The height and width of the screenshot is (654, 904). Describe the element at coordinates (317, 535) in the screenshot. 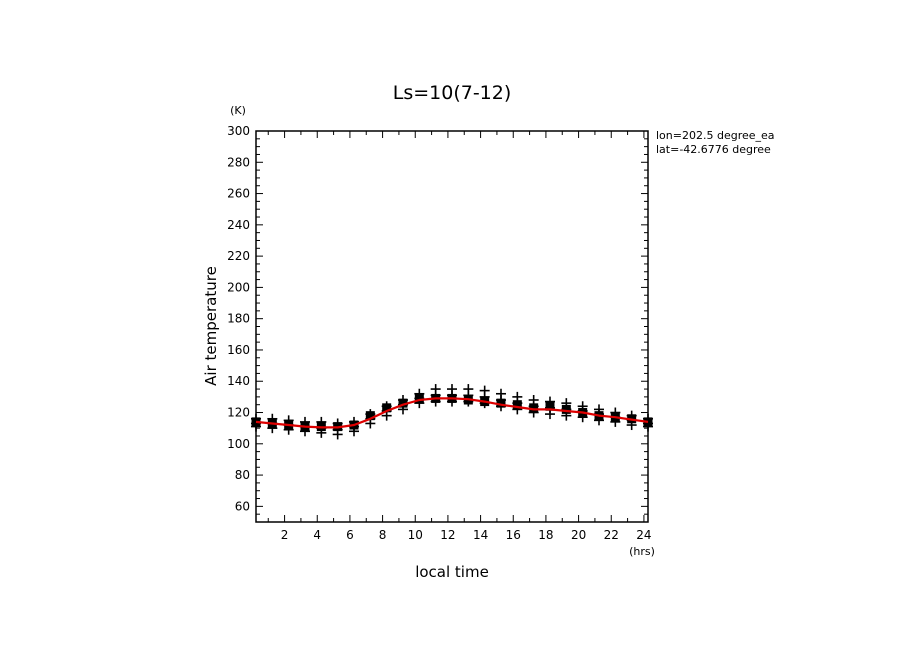

I see `x-tick-label: 4` at that location.